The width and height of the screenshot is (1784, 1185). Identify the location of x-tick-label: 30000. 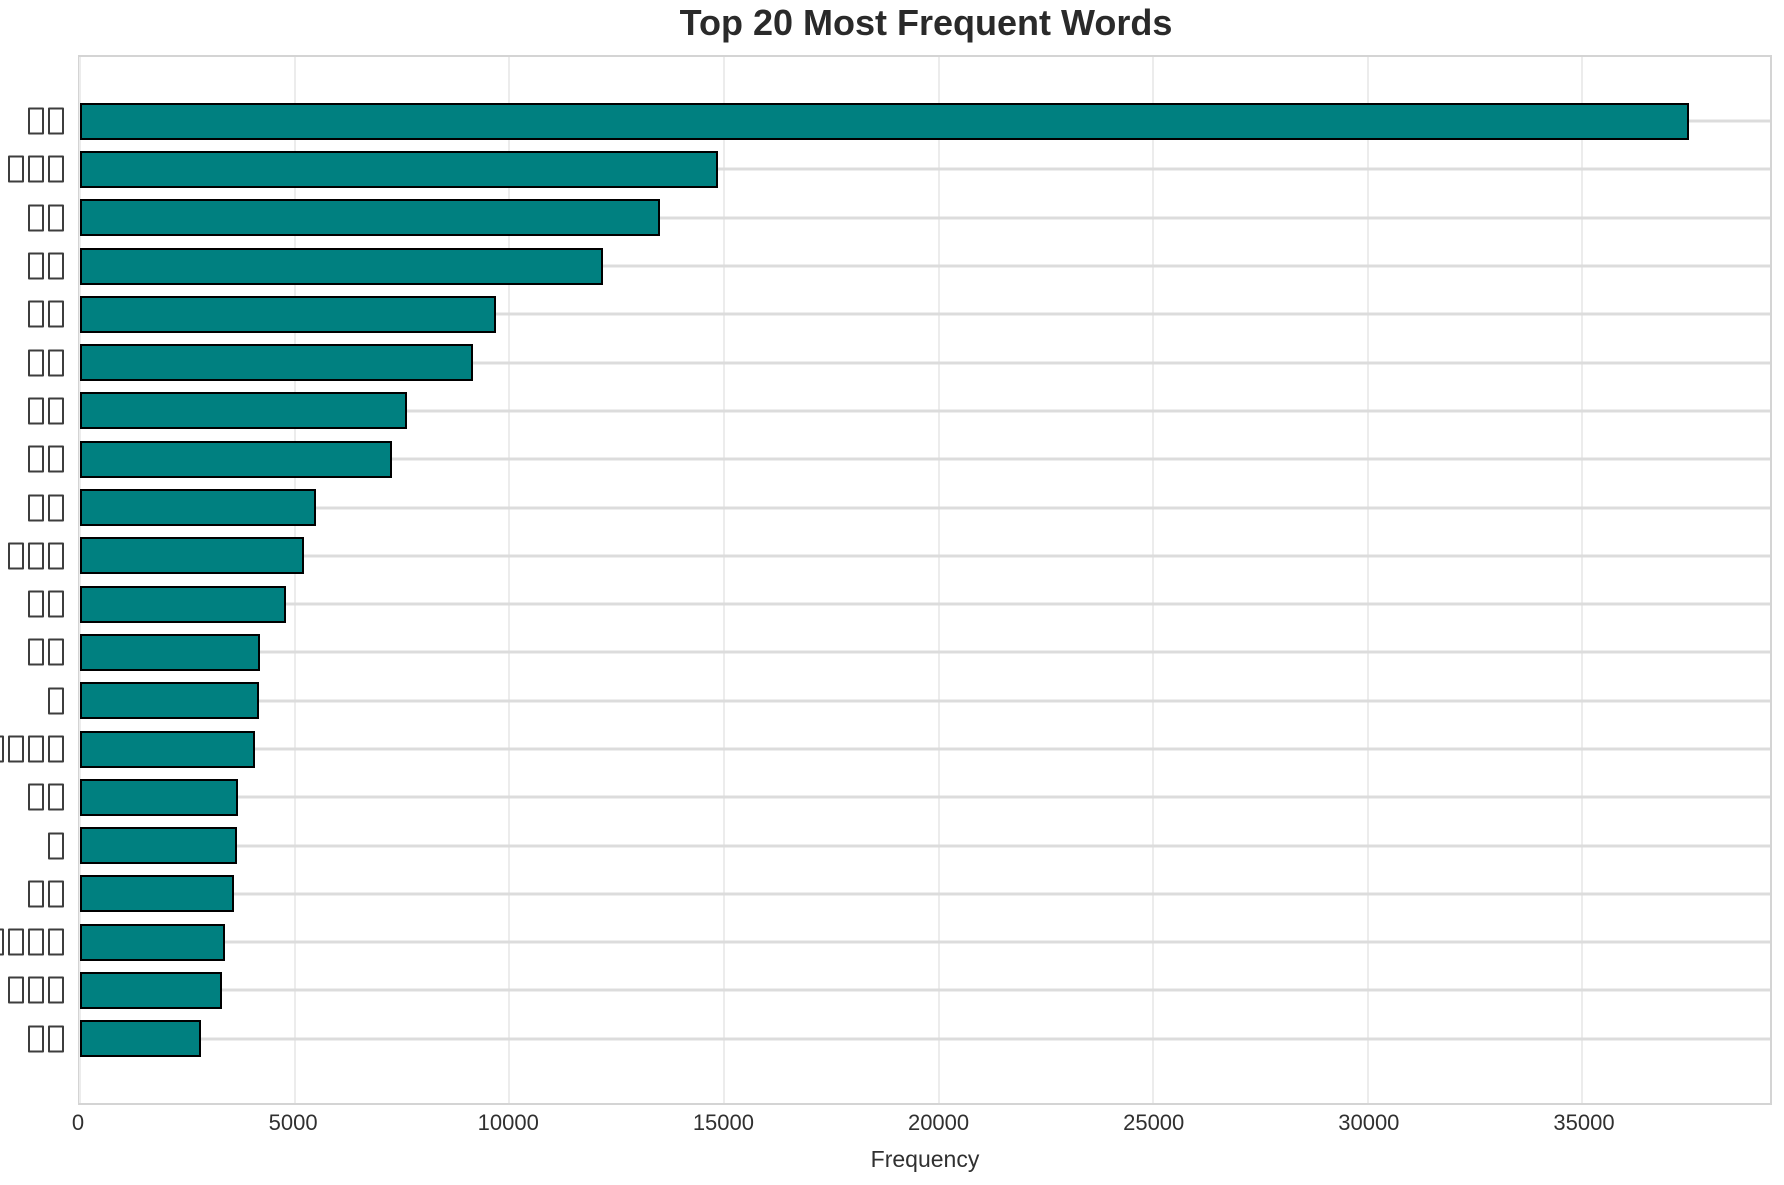
(1369, 1122).